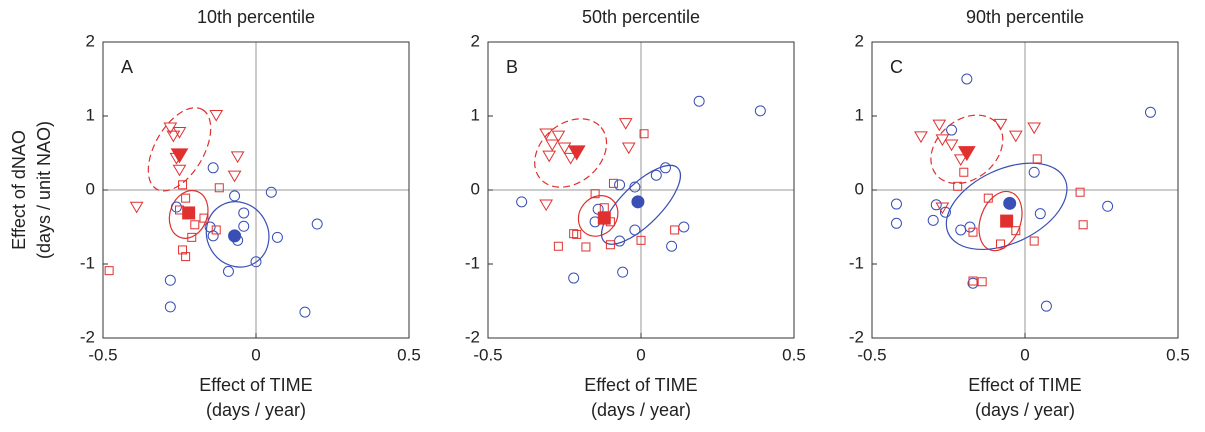 Image resolution: width=1205 pixels, height=432 pixels. Describe the element at coordinates (255, 385) in the screenshot. I see `x-axis-label: Effect of TIME` at that location.